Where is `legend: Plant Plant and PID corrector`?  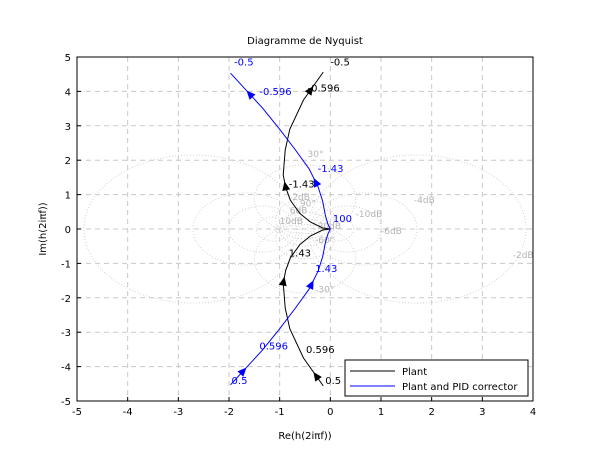
legend: Plant Plant and PID corrector is located at coordinates (436, 378).